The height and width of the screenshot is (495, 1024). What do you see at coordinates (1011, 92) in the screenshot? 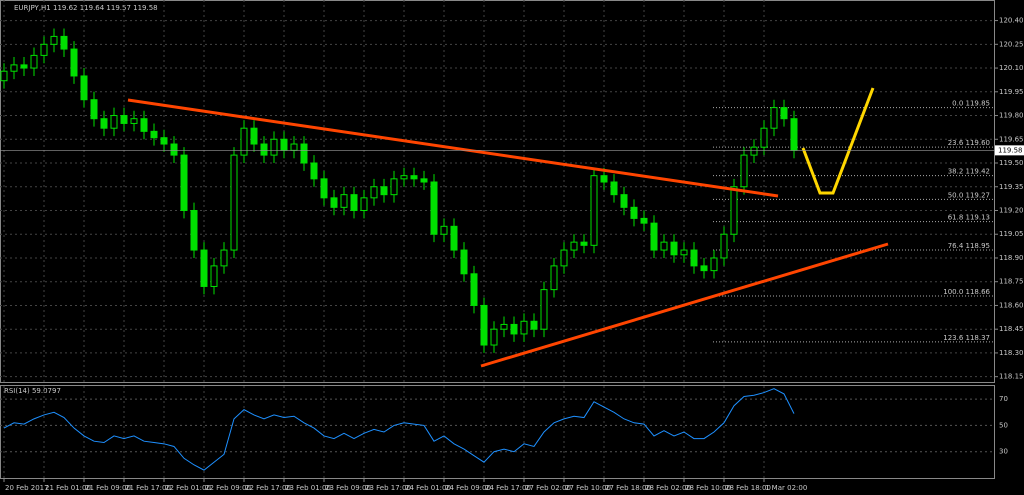
I see `y-tick-label: 119.95` at bounding box center [1011, 92].